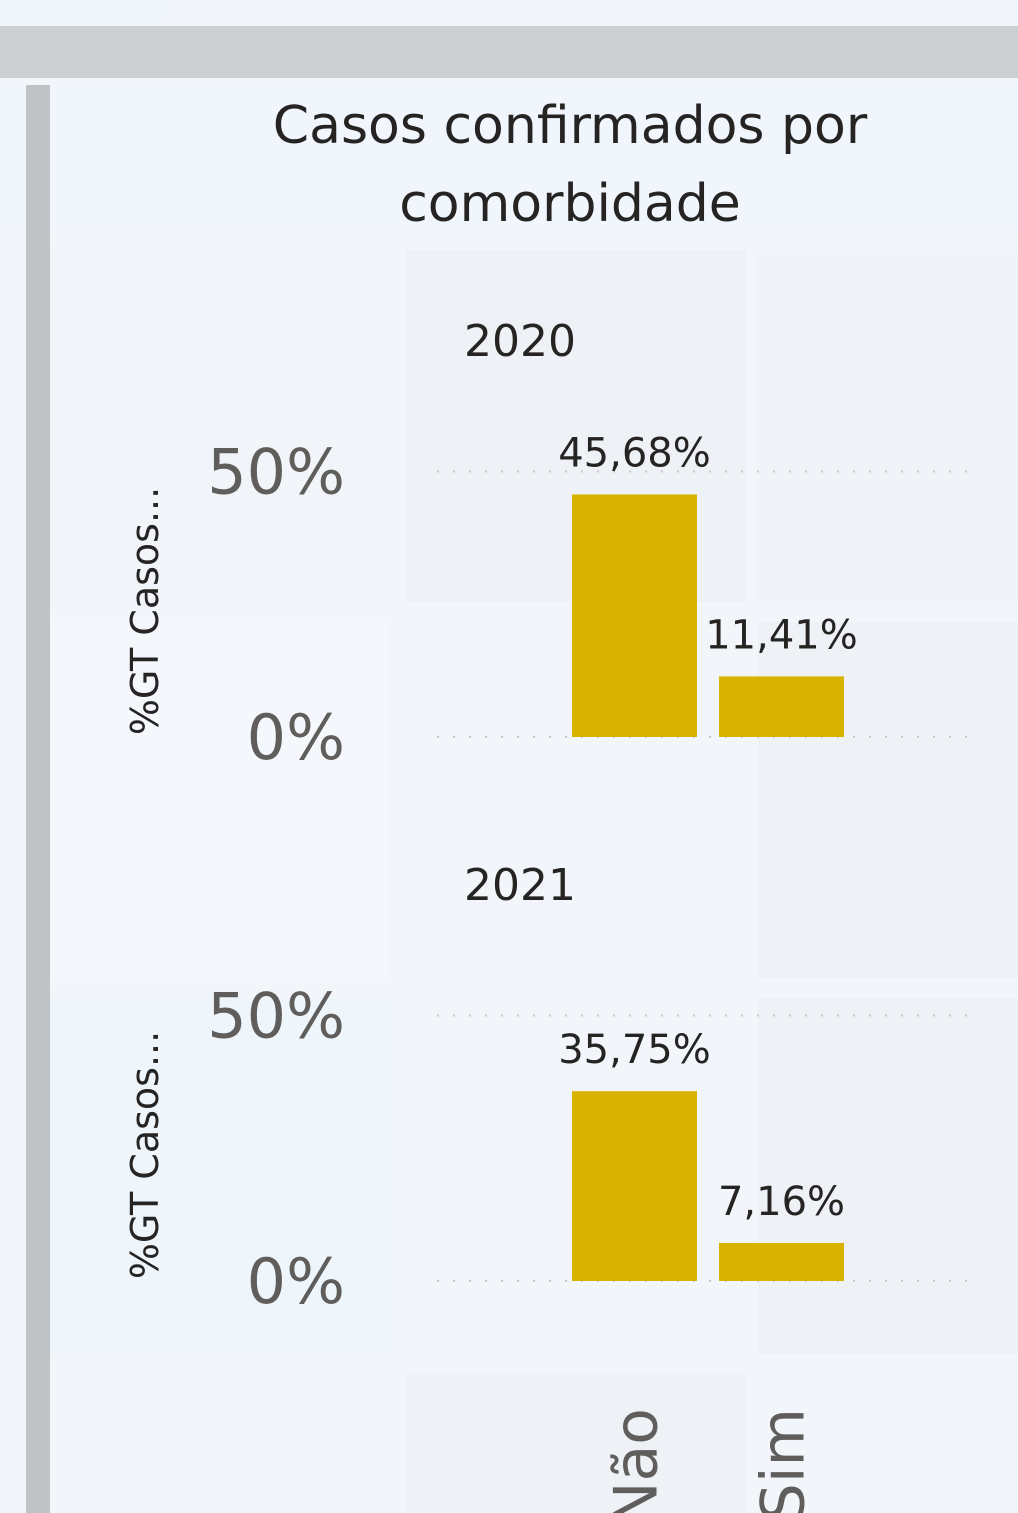  Describe the element at coordinates (520, 885) in the screenshot. I see `panel-title: 2021` at that location.